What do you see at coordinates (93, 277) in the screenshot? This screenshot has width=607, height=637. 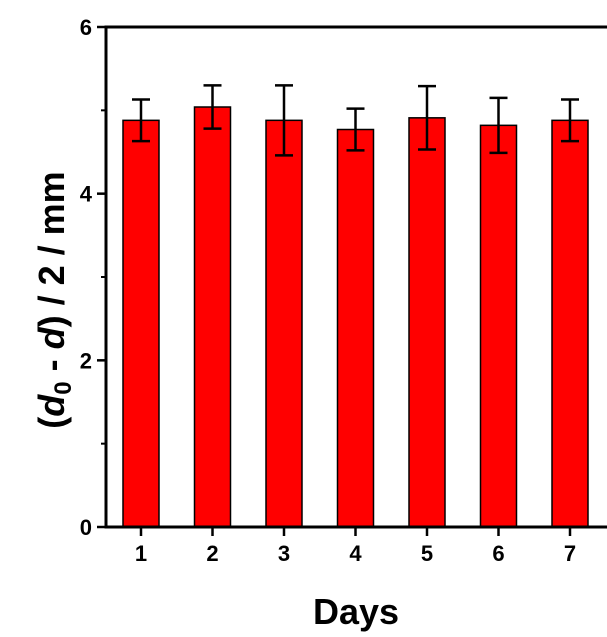 I see `y-axis-ticks: 0 2 4 6` at bounding box center [93, 277].